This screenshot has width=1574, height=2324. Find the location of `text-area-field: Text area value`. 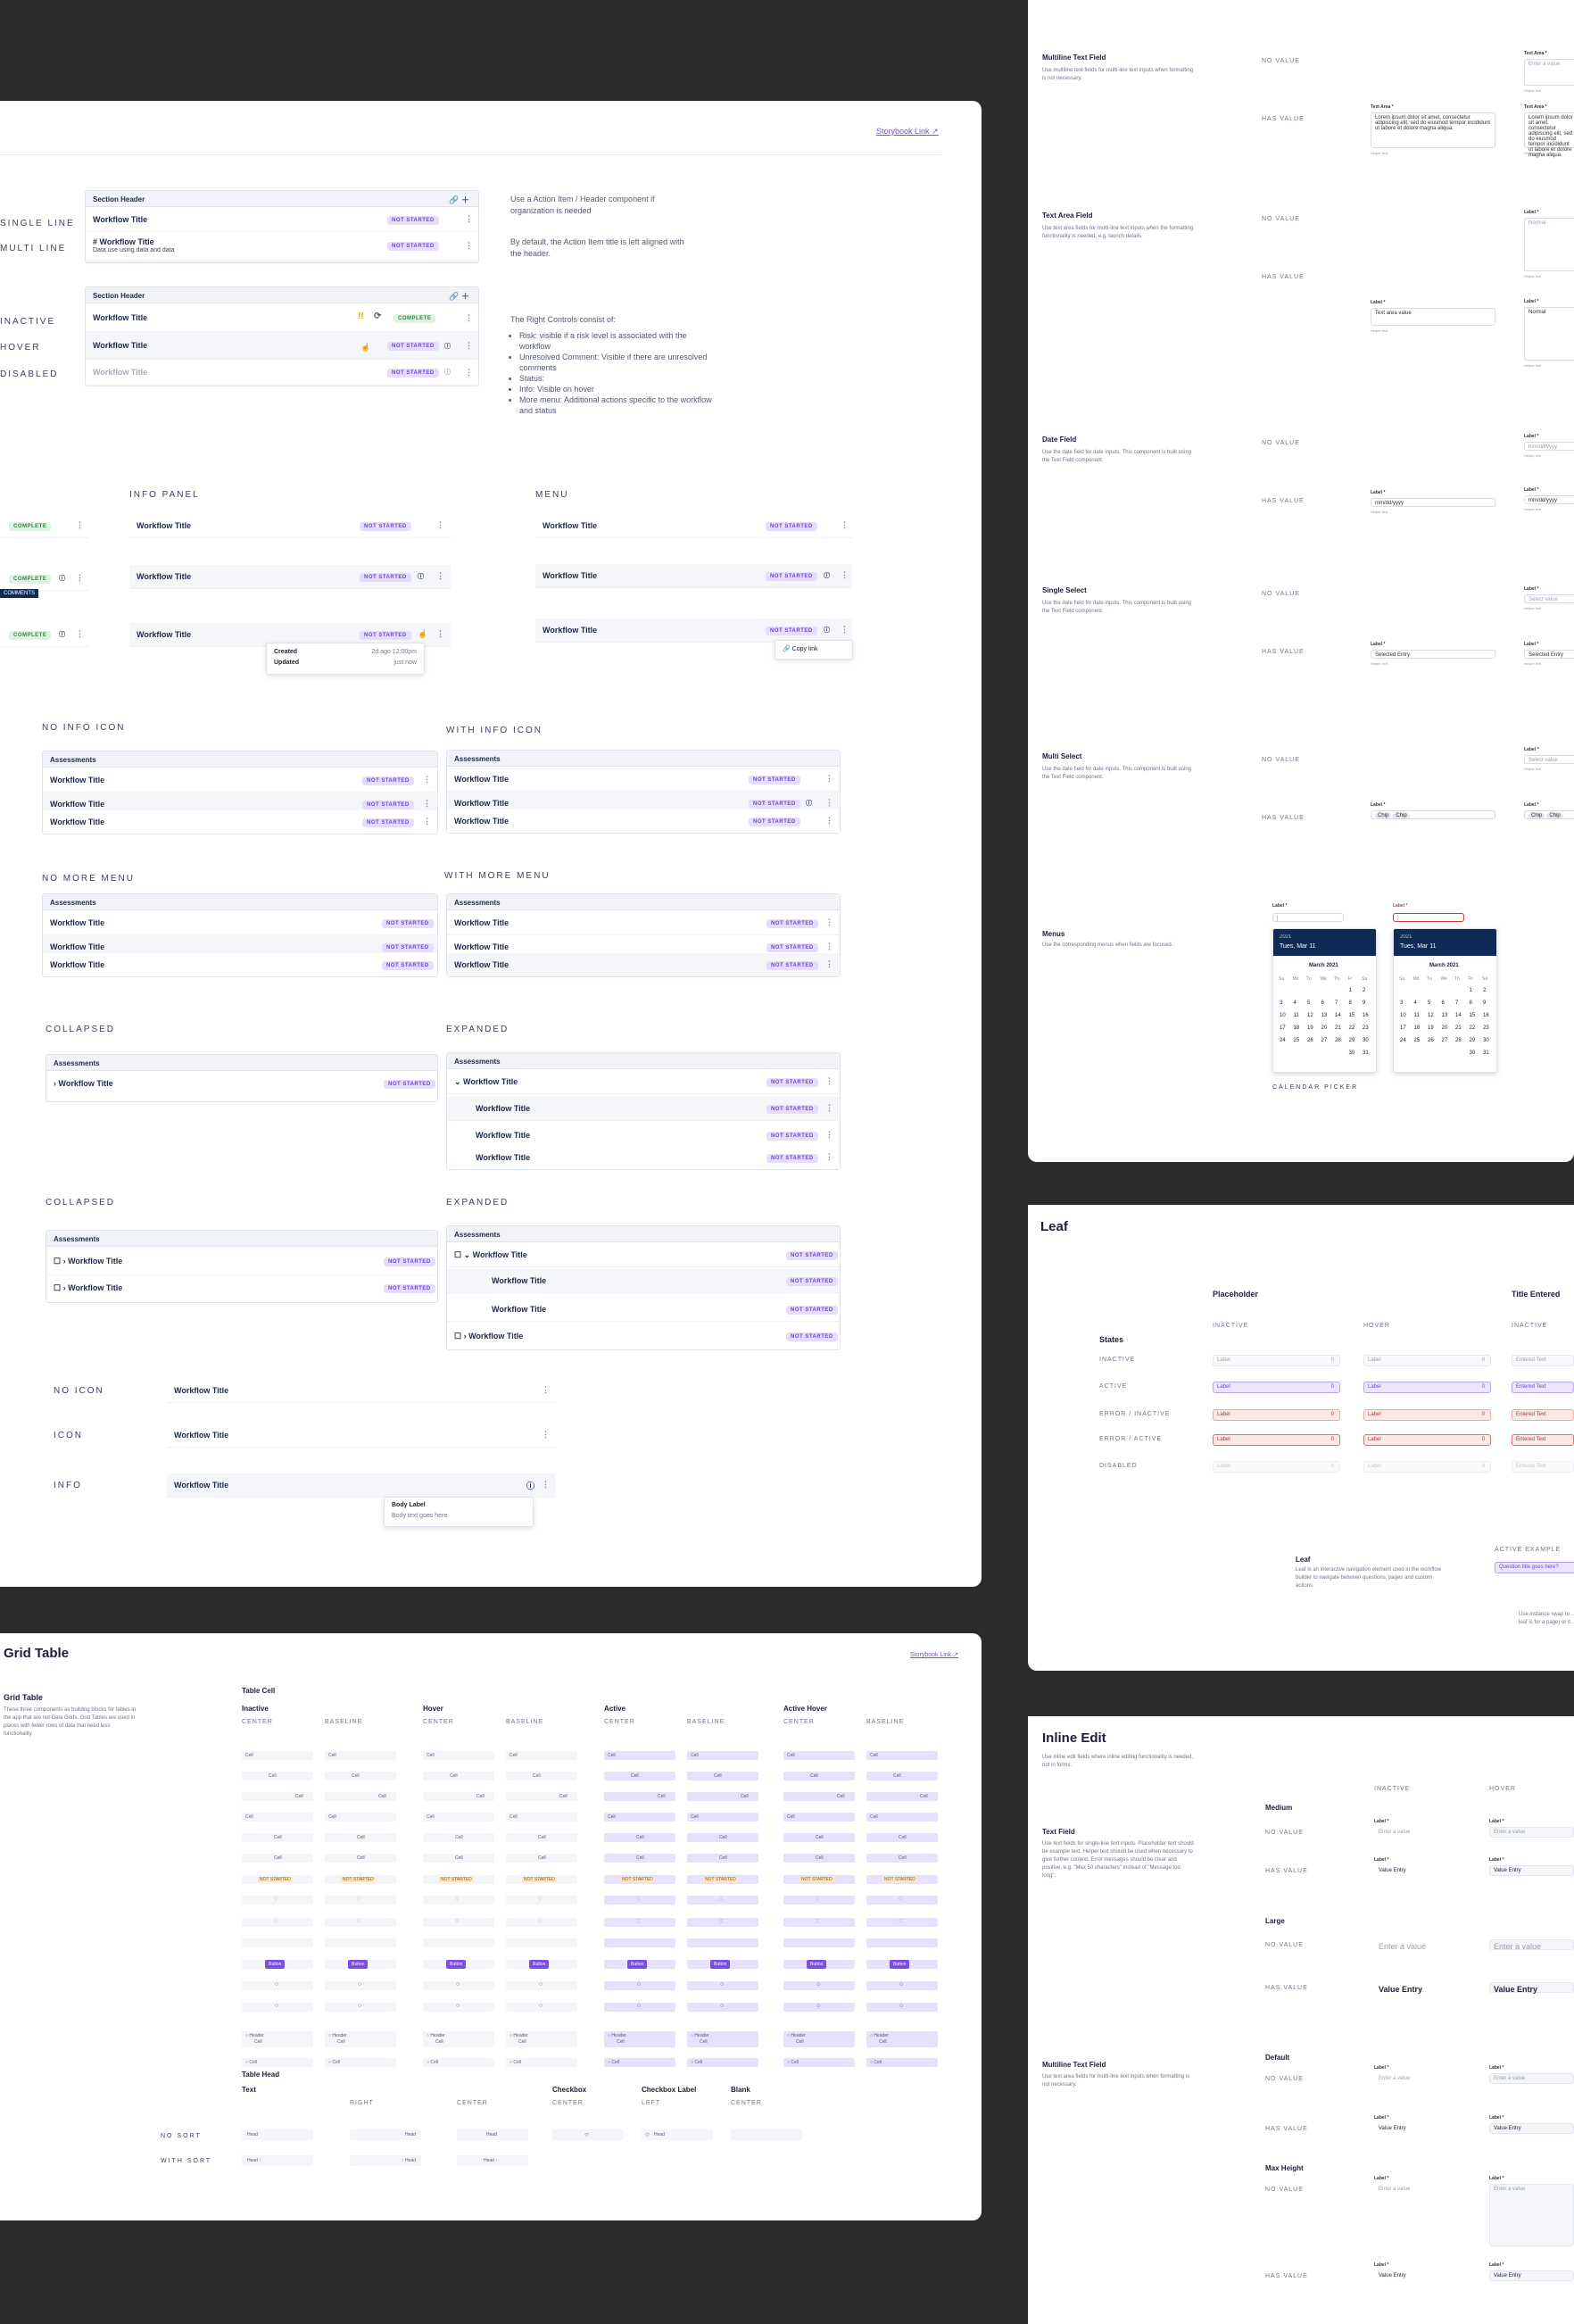

text-area-field: Text area value is located at coordinates (1433, 317).